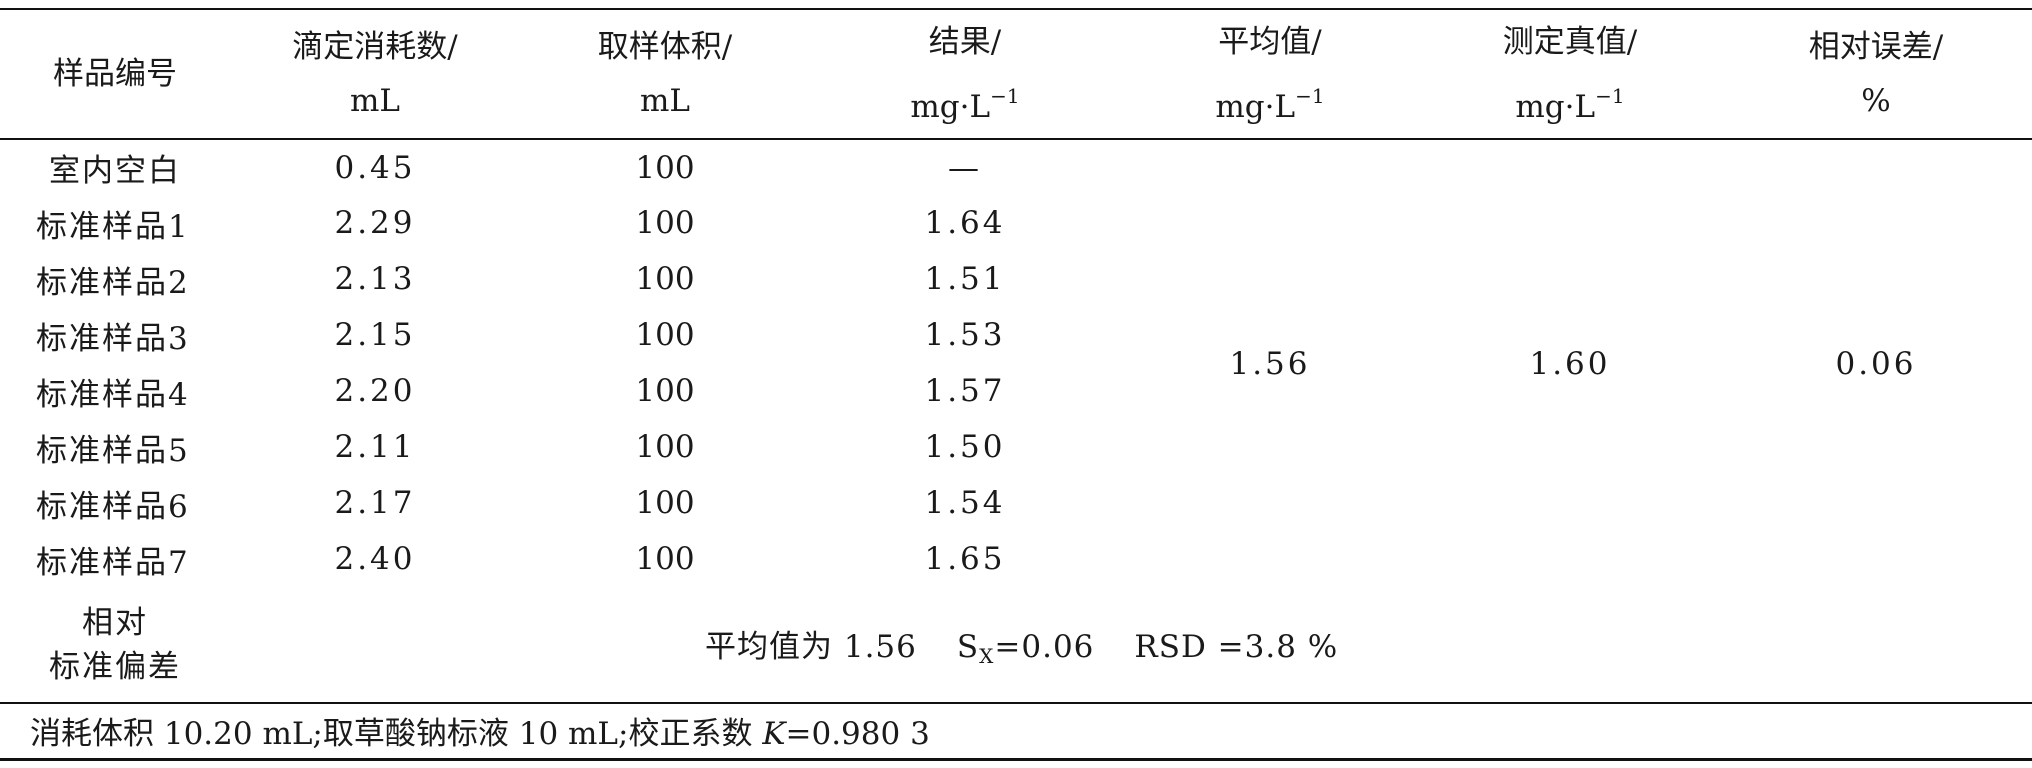  Describe the element at coordinates (375, 447) in the screenshot. I see `titration-value: 2.11` at that location.